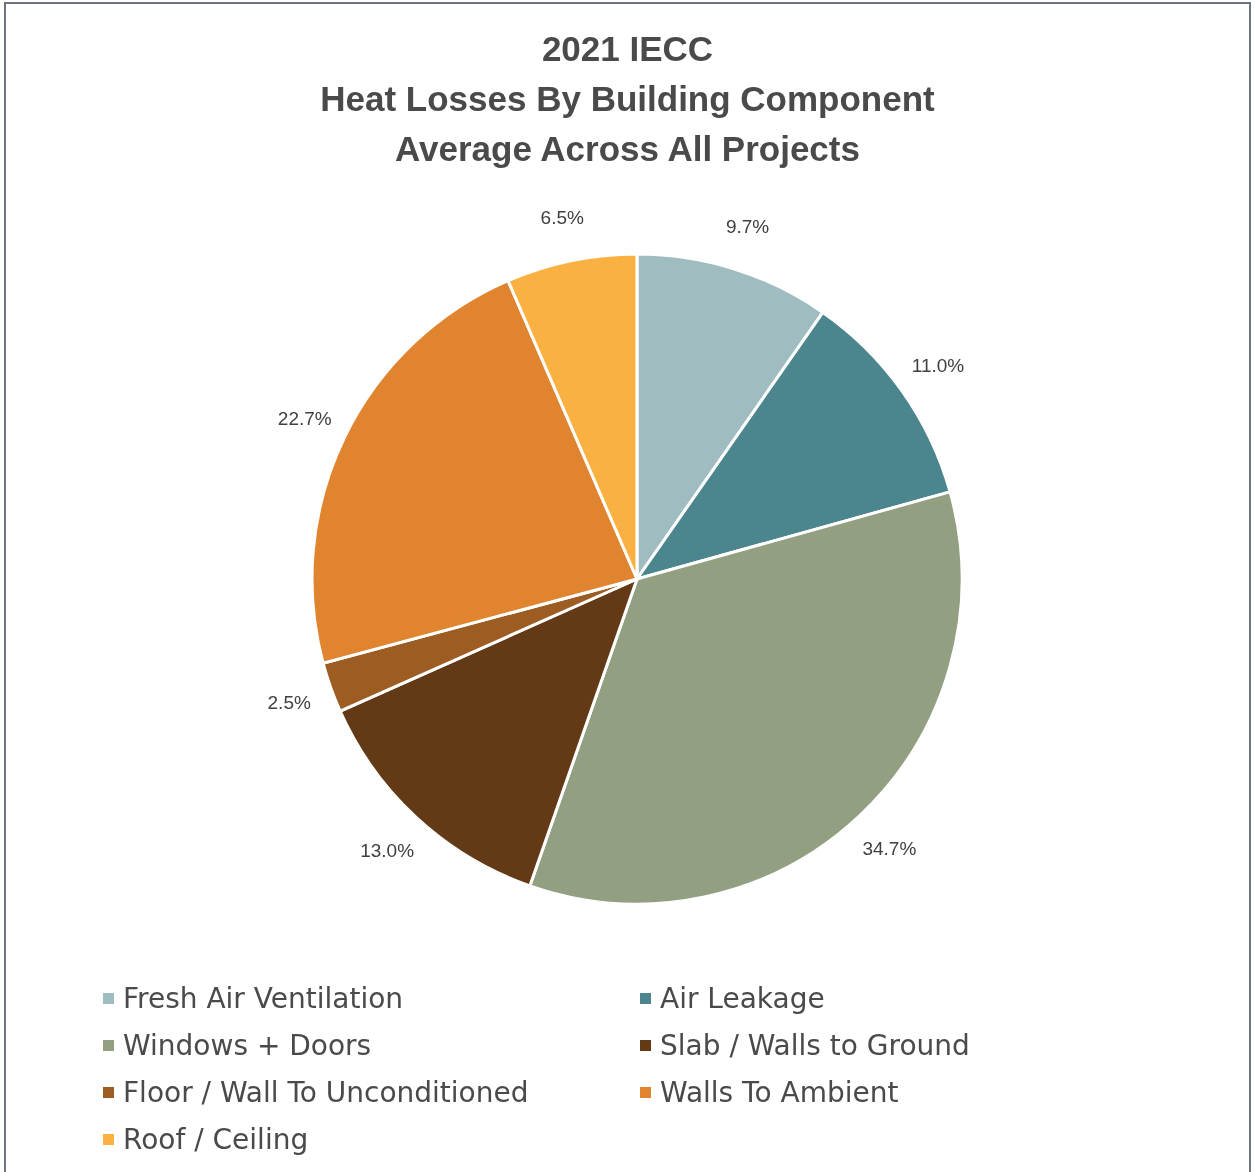  Describe the element at coordinates (779, 1093) in the screenshot. I see `legend-label: Walls To Ambient` at that location.